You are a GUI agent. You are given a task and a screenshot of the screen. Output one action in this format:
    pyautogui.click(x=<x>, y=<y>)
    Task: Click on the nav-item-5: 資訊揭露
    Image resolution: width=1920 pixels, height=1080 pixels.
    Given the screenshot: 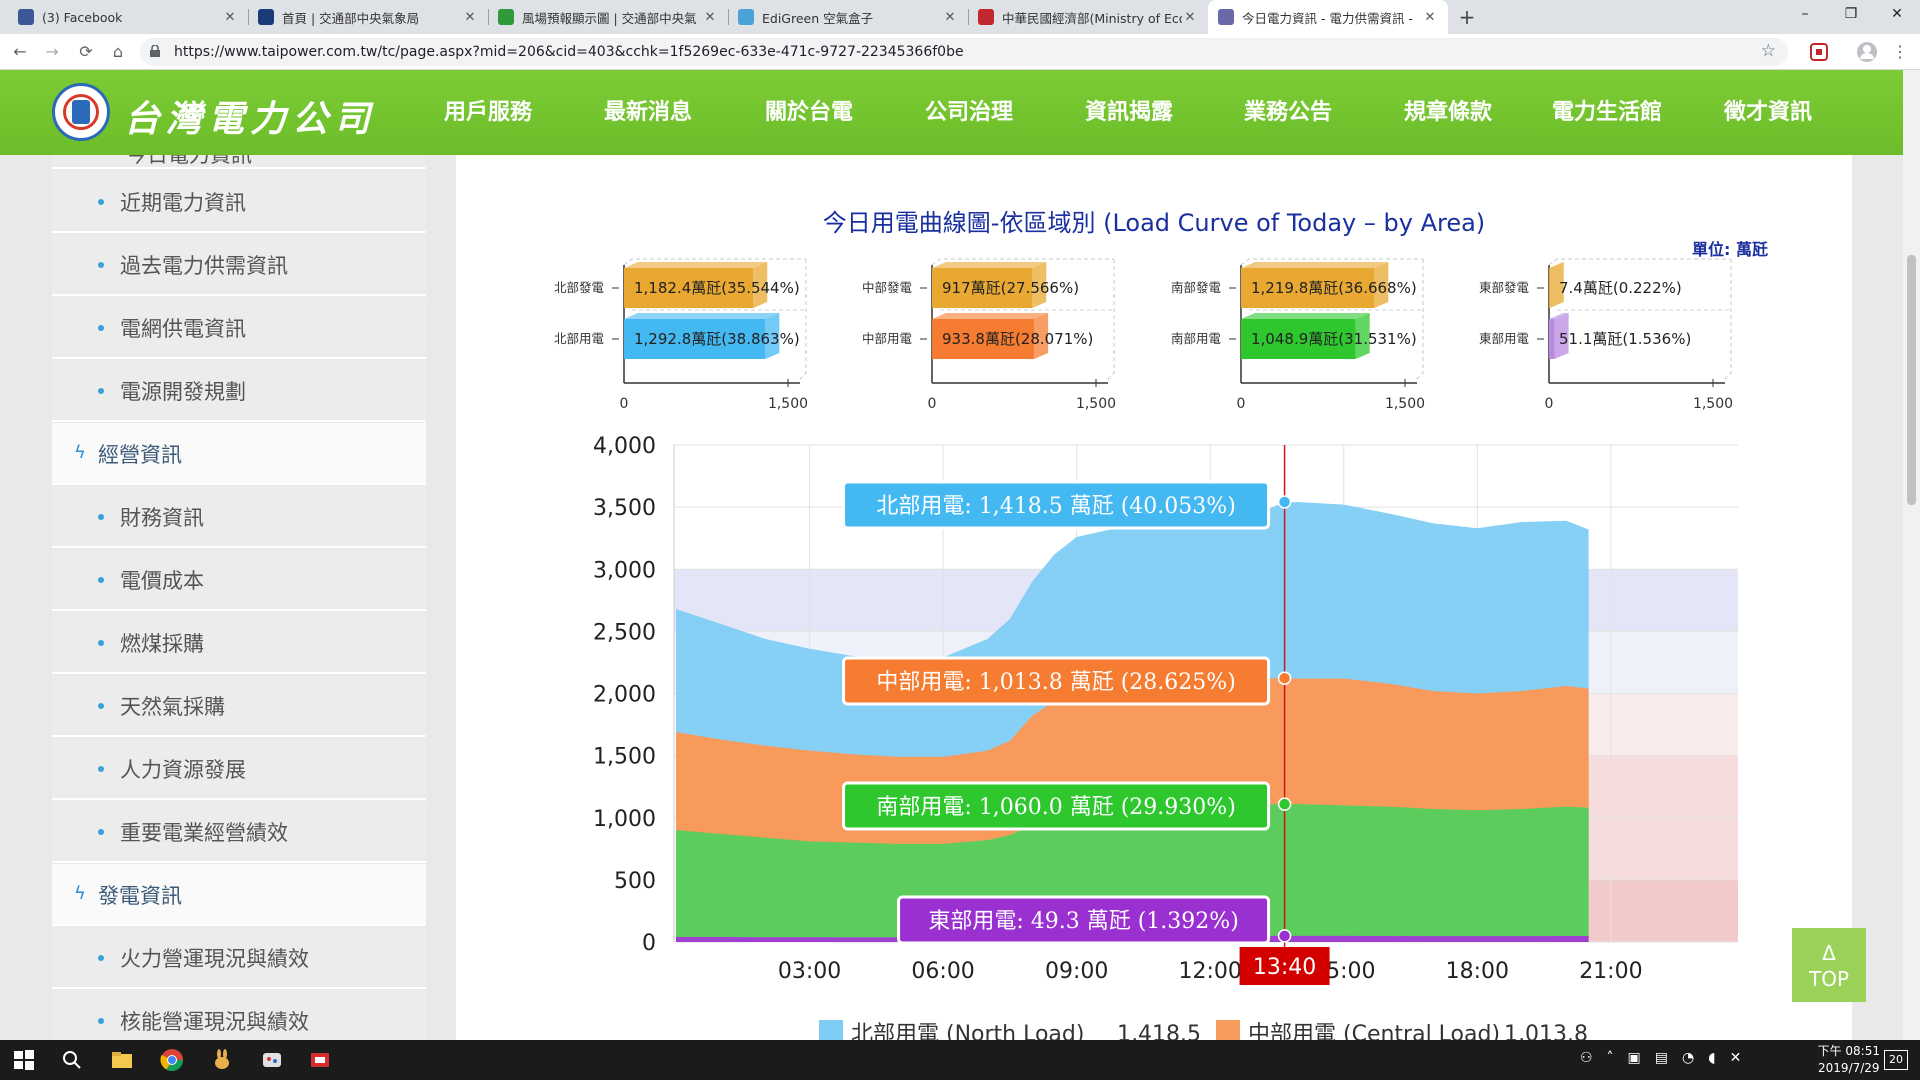 What is the action you would take?
    pyautogui.click(x=1129, y=112)
    